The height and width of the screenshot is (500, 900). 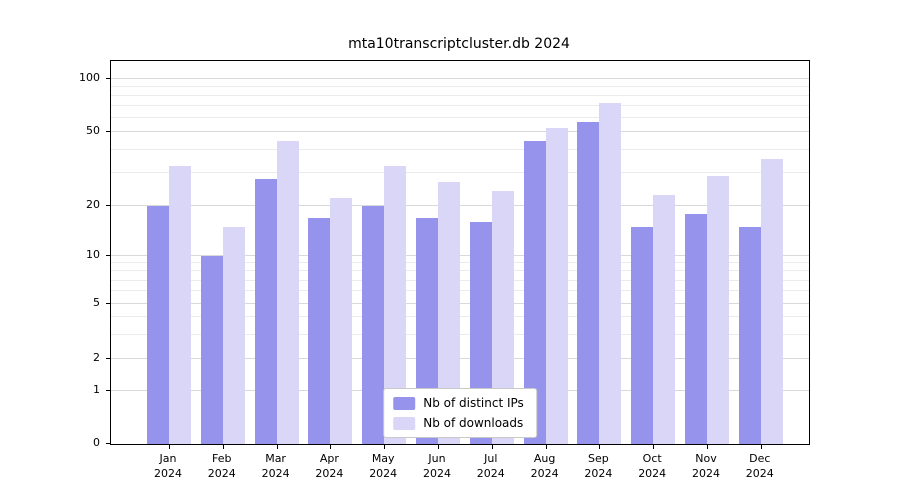 What do you see at coordinates (427, 330) in the screenshot?
I see `bar-distinct-ips-jun` at bounding box center [427, 330].